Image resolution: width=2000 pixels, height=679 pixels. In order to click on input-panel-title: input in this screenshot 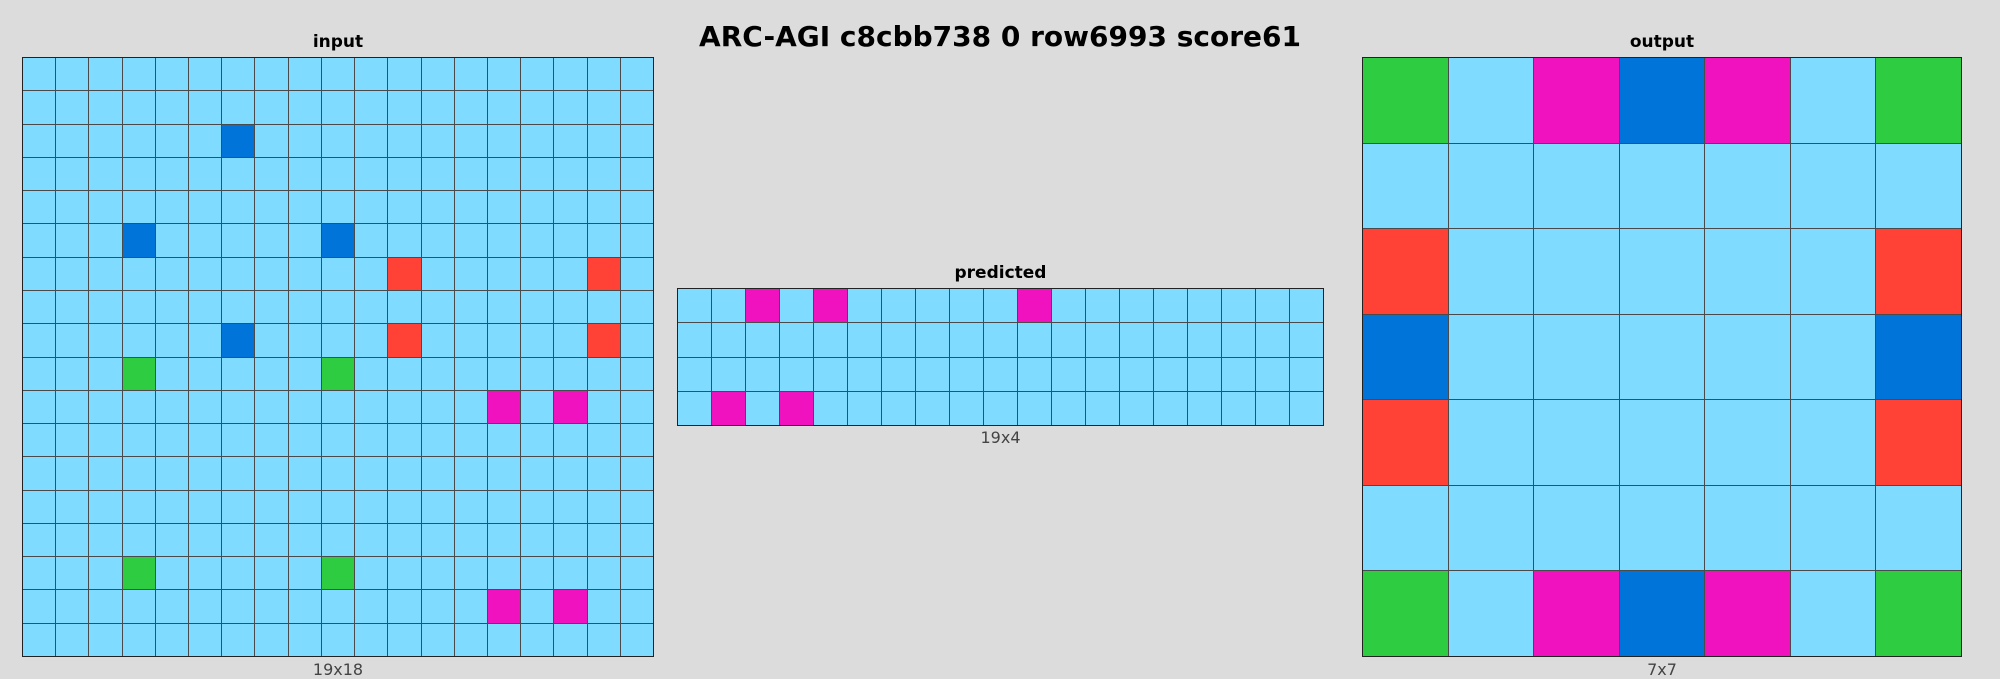, I will do `click(338, 42)`.